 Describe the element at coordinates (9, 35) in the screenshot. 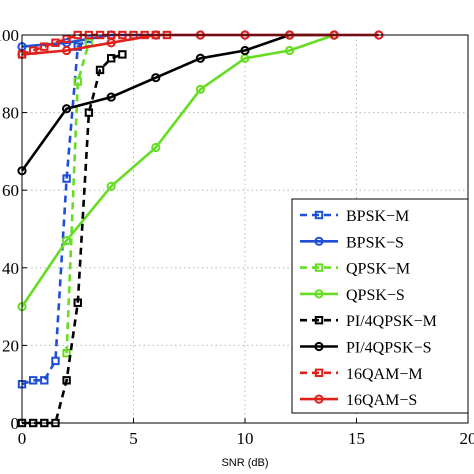

I see `y-tick-label: 100` at that location.